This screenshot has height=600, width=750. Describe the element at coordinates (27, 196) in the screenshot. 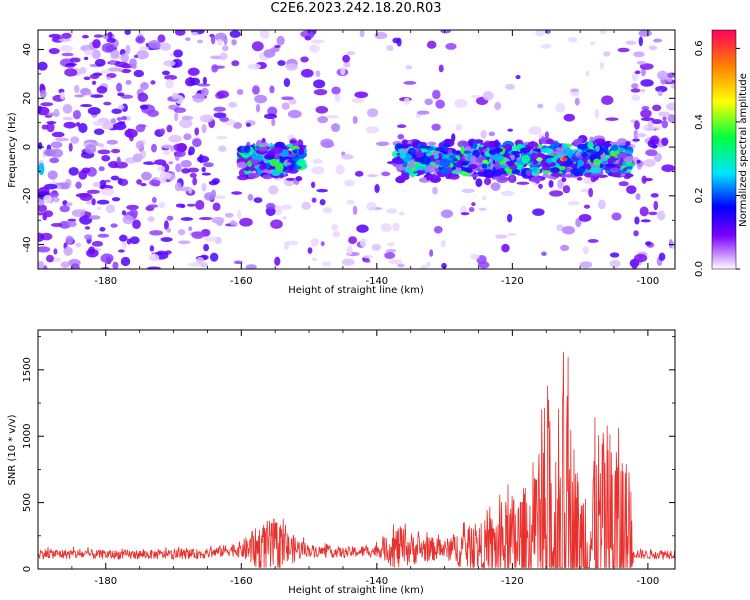

I see `heatmap-y-tick-label: -20` at that location.